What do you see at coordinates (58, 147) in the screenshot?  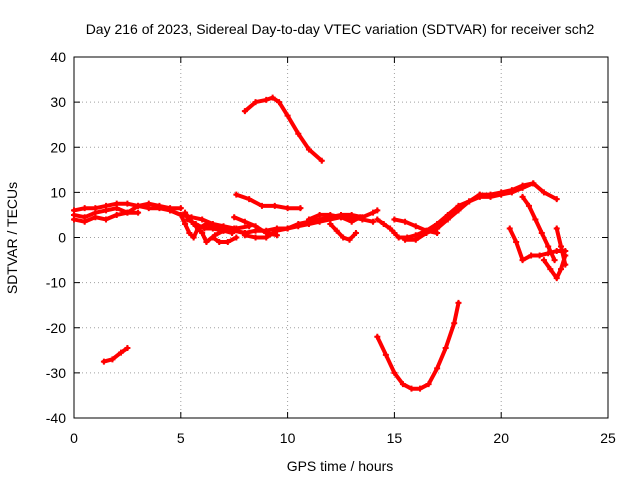 I see `y-tick-label: 20` at bounding box center [58, 147].